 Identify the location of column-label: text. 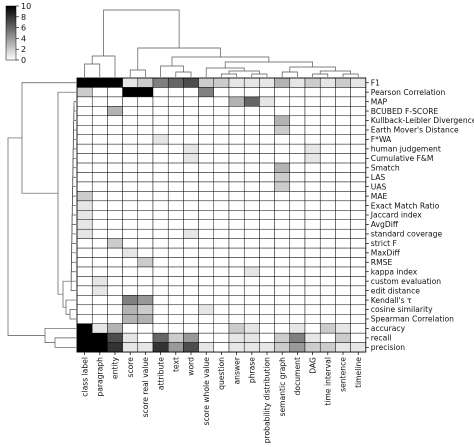
(176, 364).